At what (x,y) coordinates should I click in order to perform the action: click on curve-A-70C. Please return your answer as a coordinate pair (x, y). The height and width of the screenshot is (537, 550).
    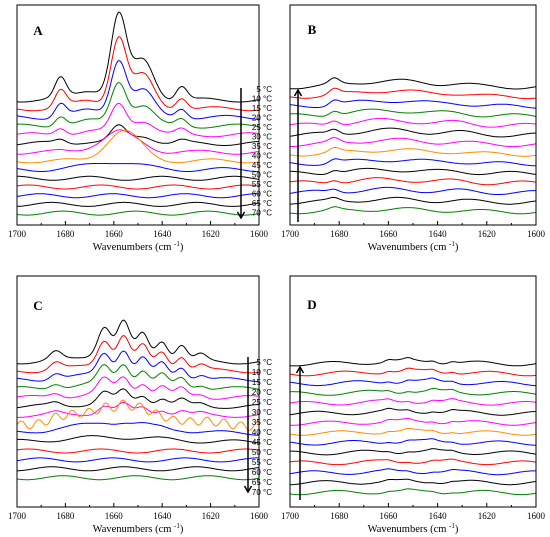
    Looking at the image, I should click on (138, 213).